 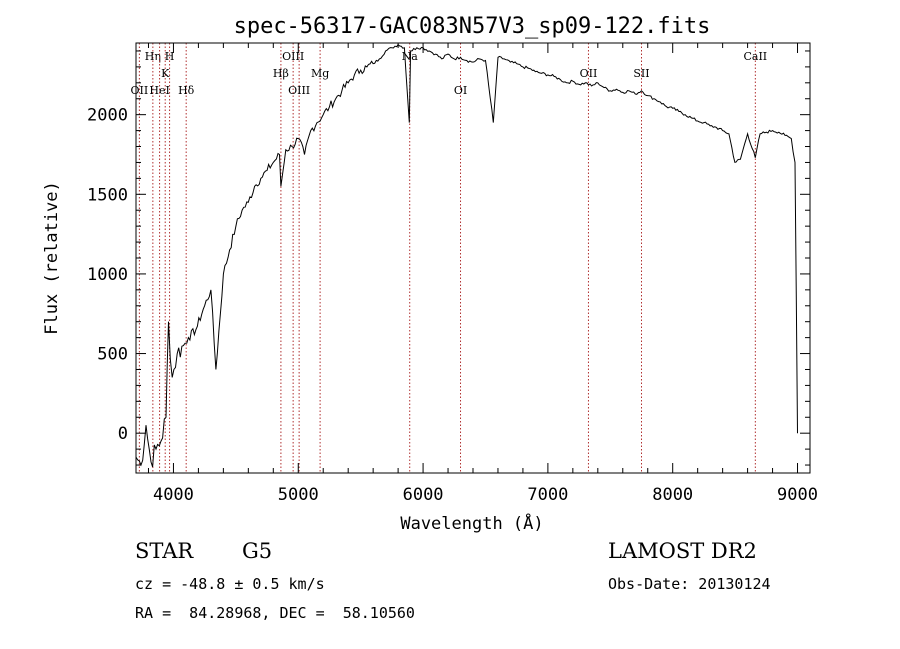 I want to click on spectral-line-label: HeI, so click(x=159, y=90).